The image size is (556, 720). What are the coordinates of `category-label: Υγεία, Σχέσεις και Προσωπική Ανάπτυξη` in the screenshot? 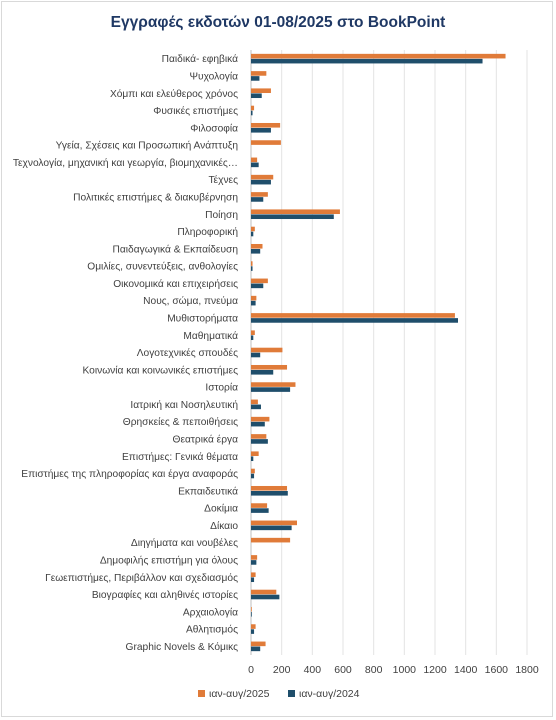 It's located at (147, 146).